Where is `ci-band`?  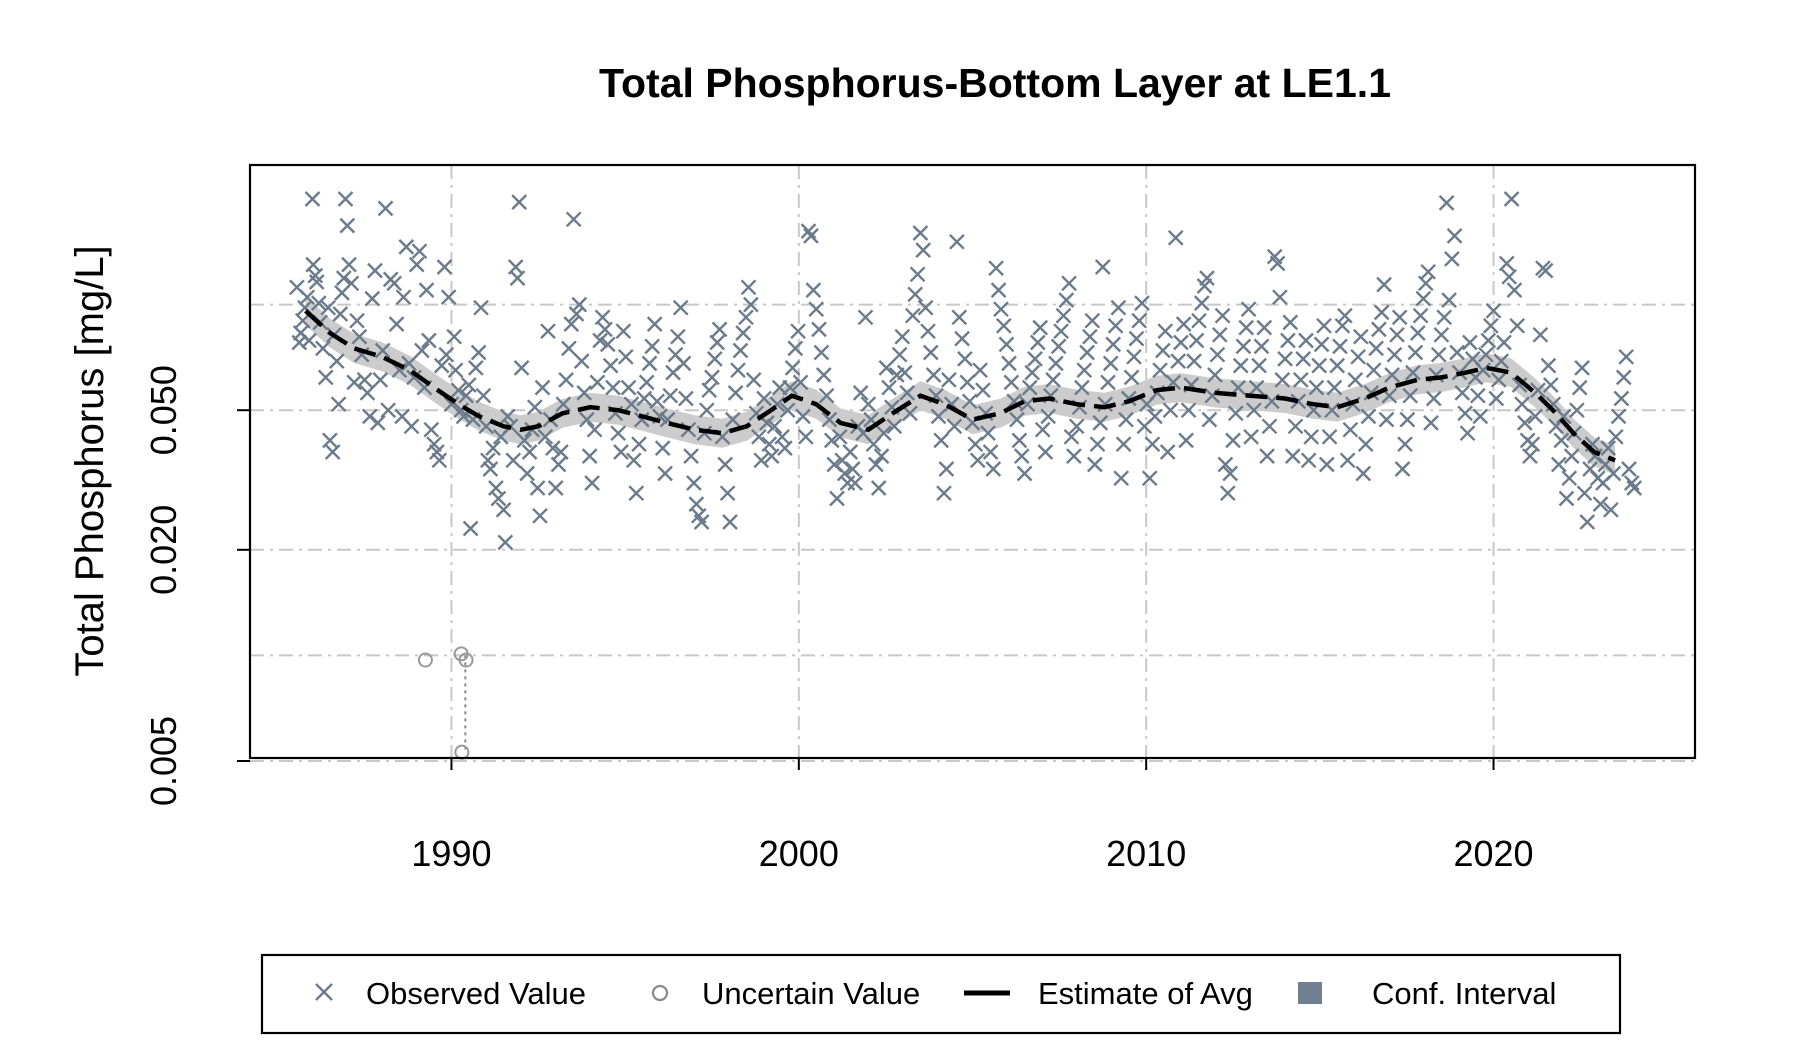
ci-band is located at coordinates (960, 385).